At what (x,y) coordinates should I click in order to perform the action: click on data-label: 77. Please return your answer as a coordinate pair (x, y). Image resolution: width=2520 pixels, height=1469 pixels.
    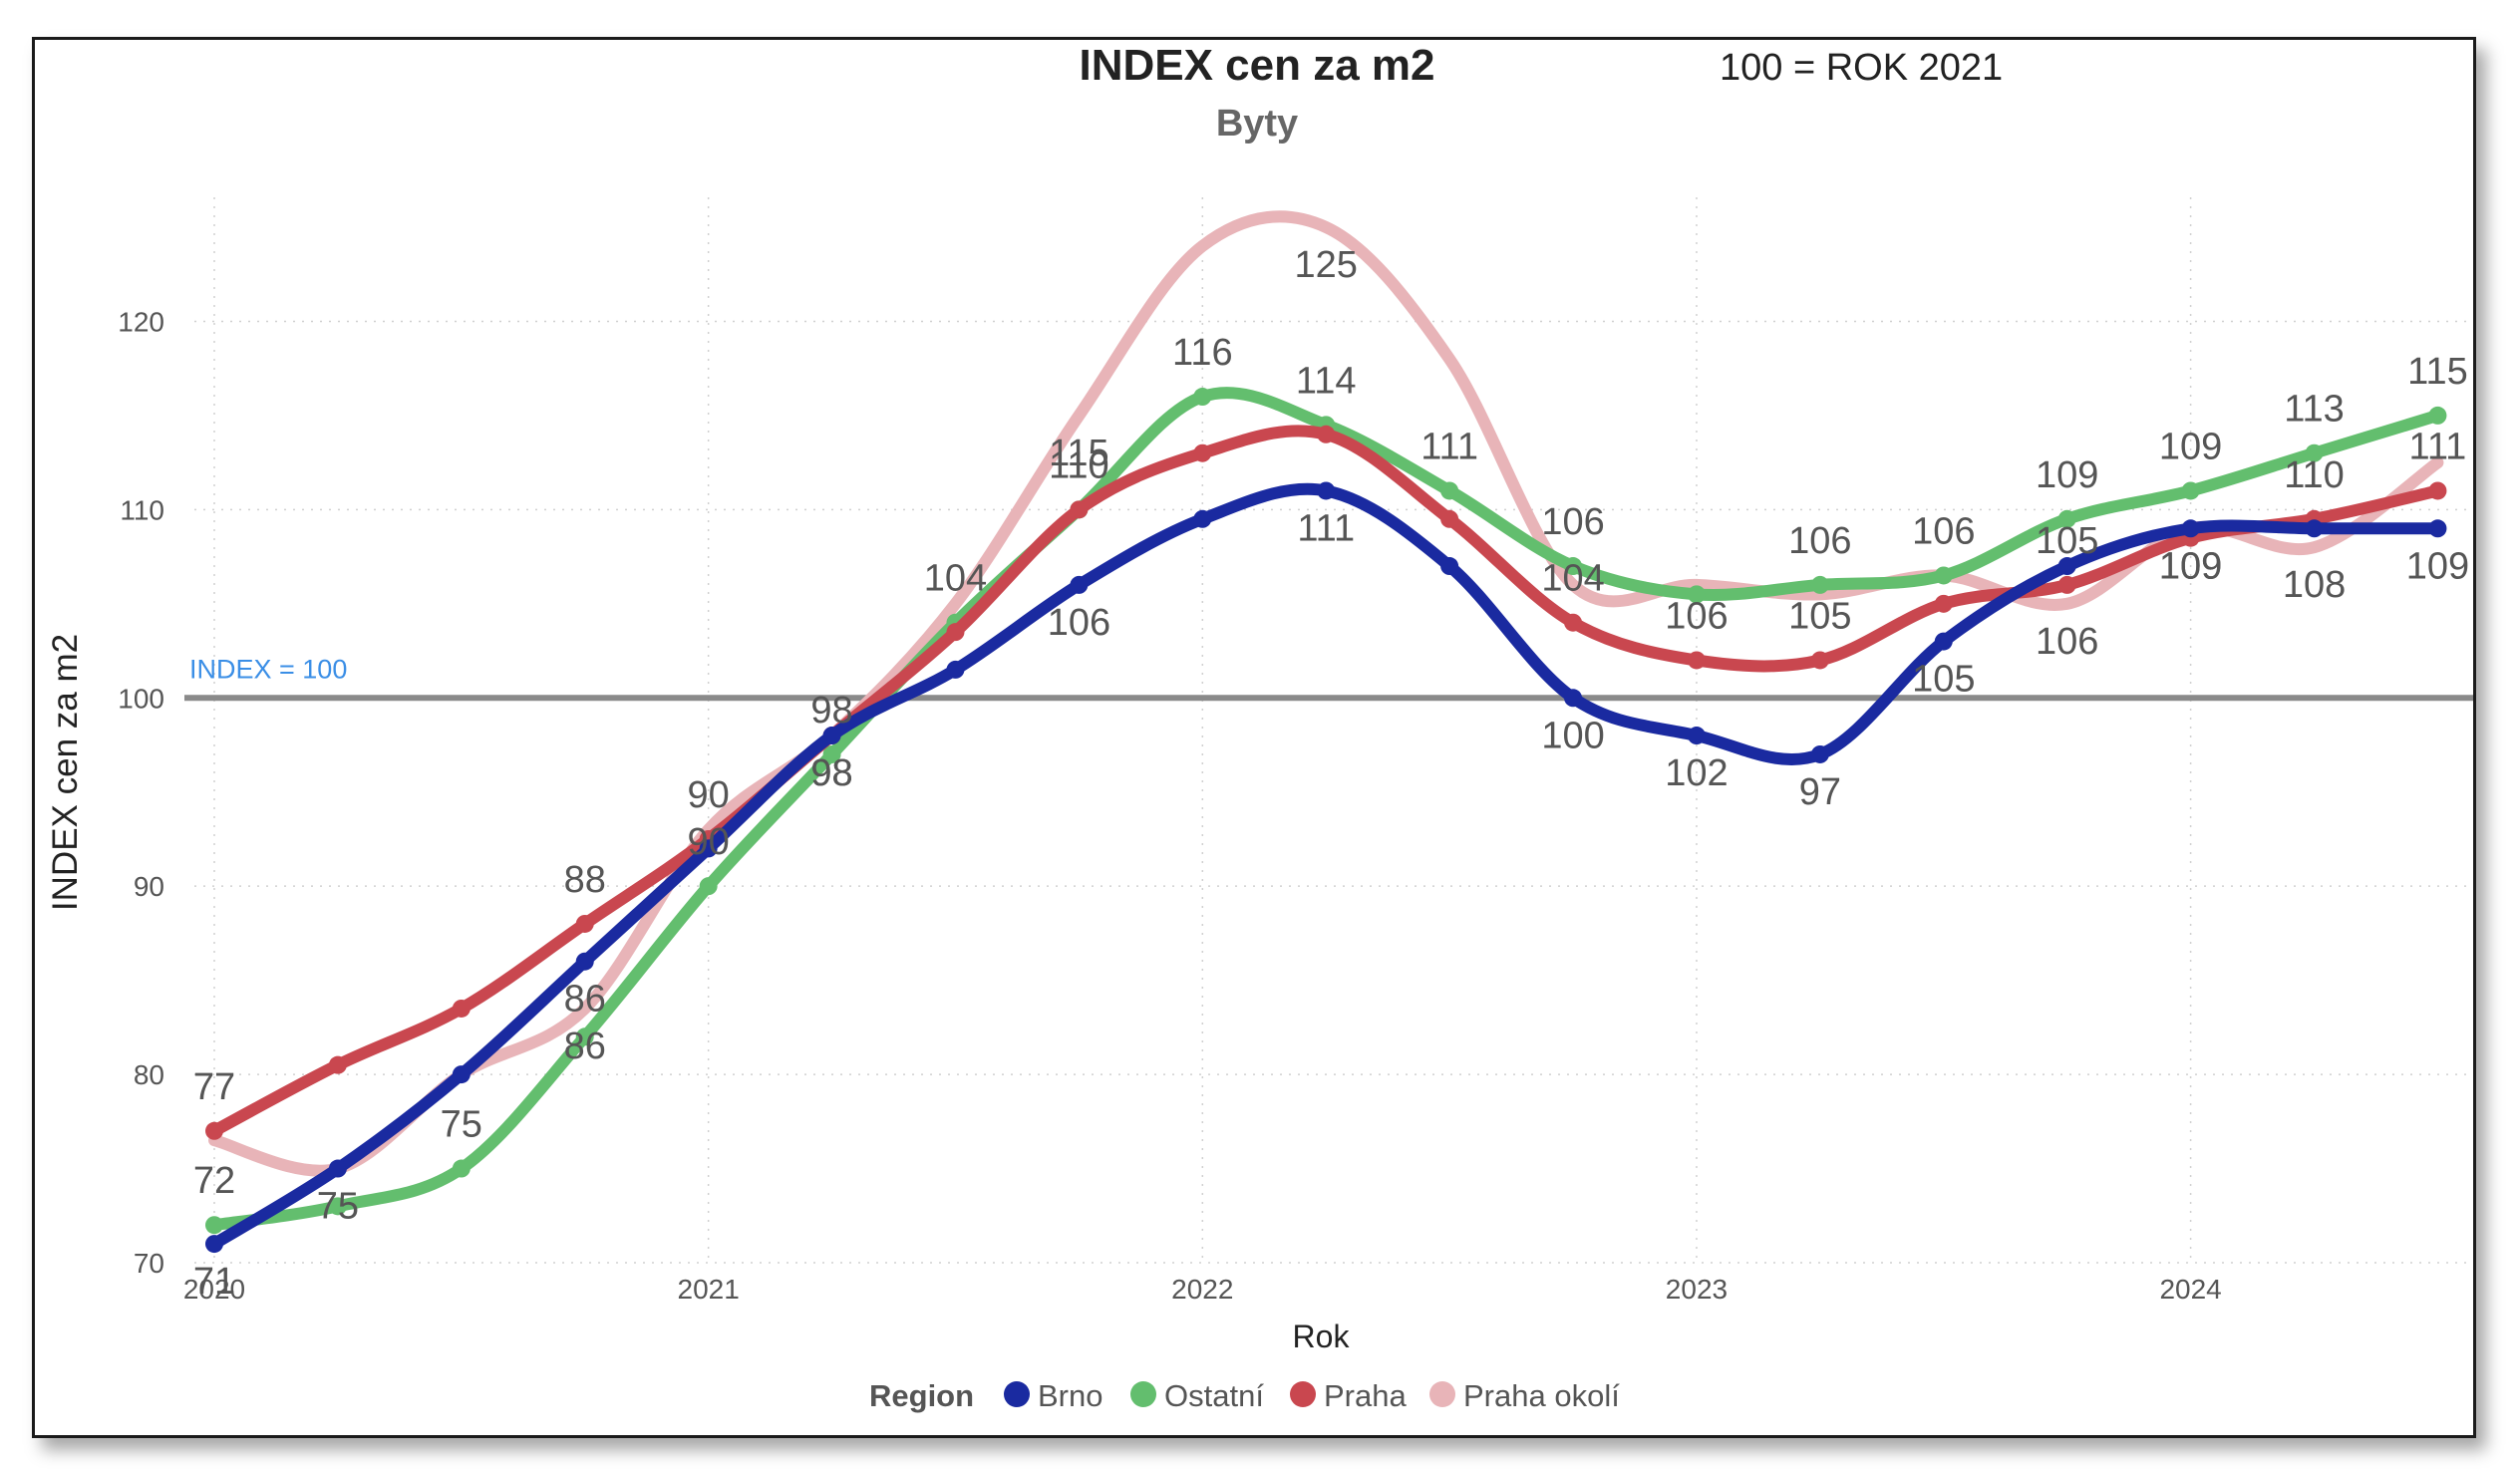
    Looking at the image, I should click on (214, 1087).